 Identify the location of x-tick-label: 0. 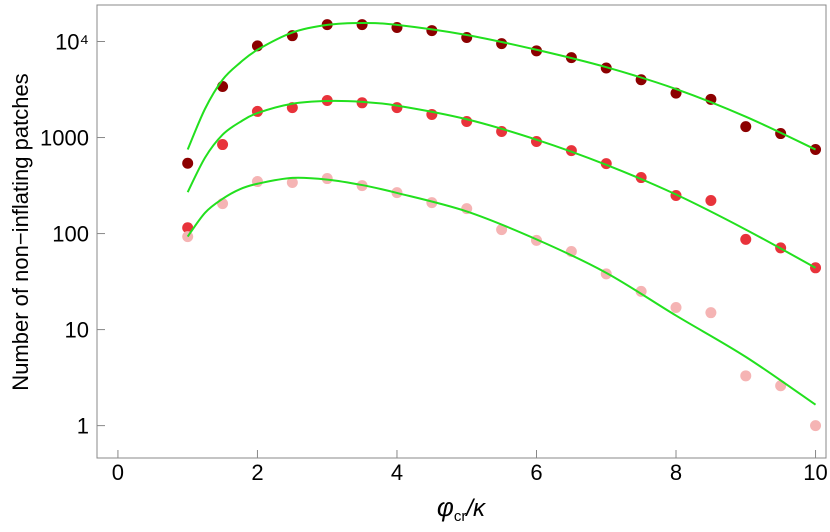
(118, 472).